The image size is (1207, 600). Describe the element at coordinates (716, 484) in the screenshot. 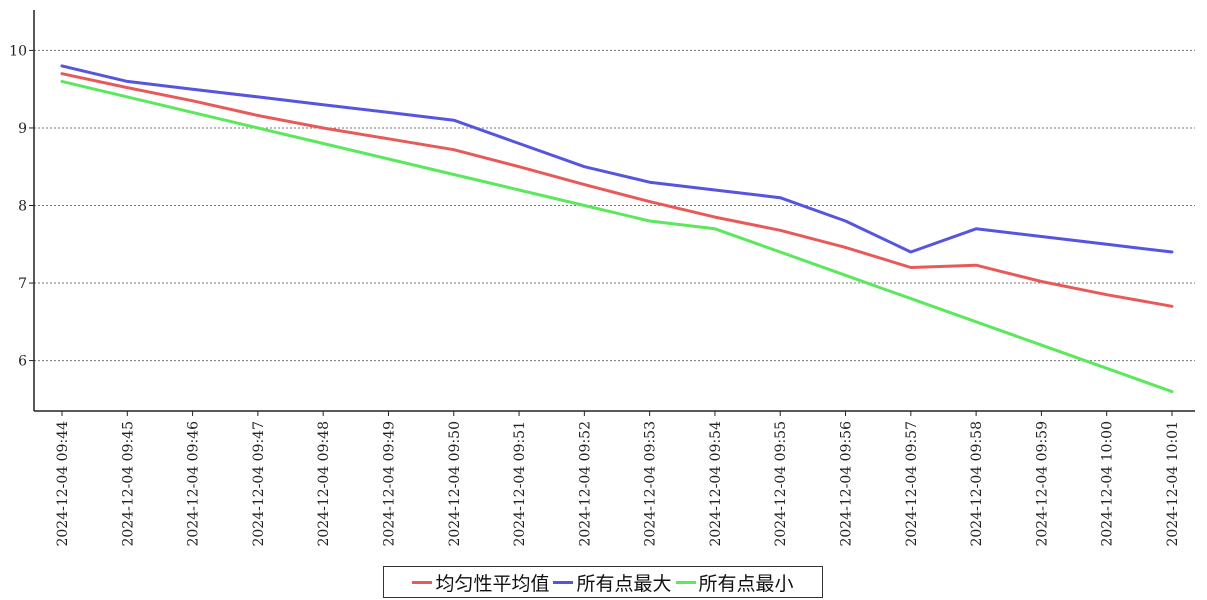

I see `x-tick-label: 2024-12-04 09:54` at that location.